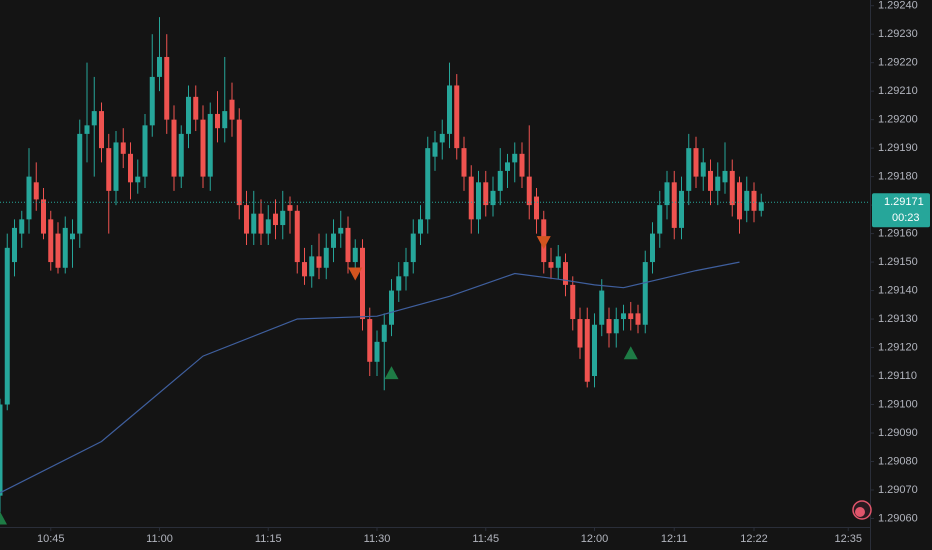  I want to click on icon-dot, so click(860, 512).